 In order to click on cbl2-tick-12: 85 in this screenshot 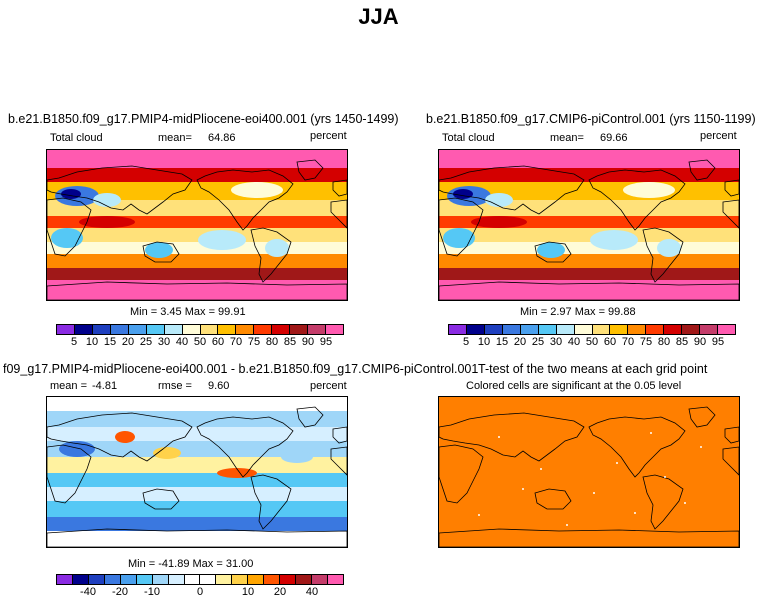, I will do `click(682, 342)`.